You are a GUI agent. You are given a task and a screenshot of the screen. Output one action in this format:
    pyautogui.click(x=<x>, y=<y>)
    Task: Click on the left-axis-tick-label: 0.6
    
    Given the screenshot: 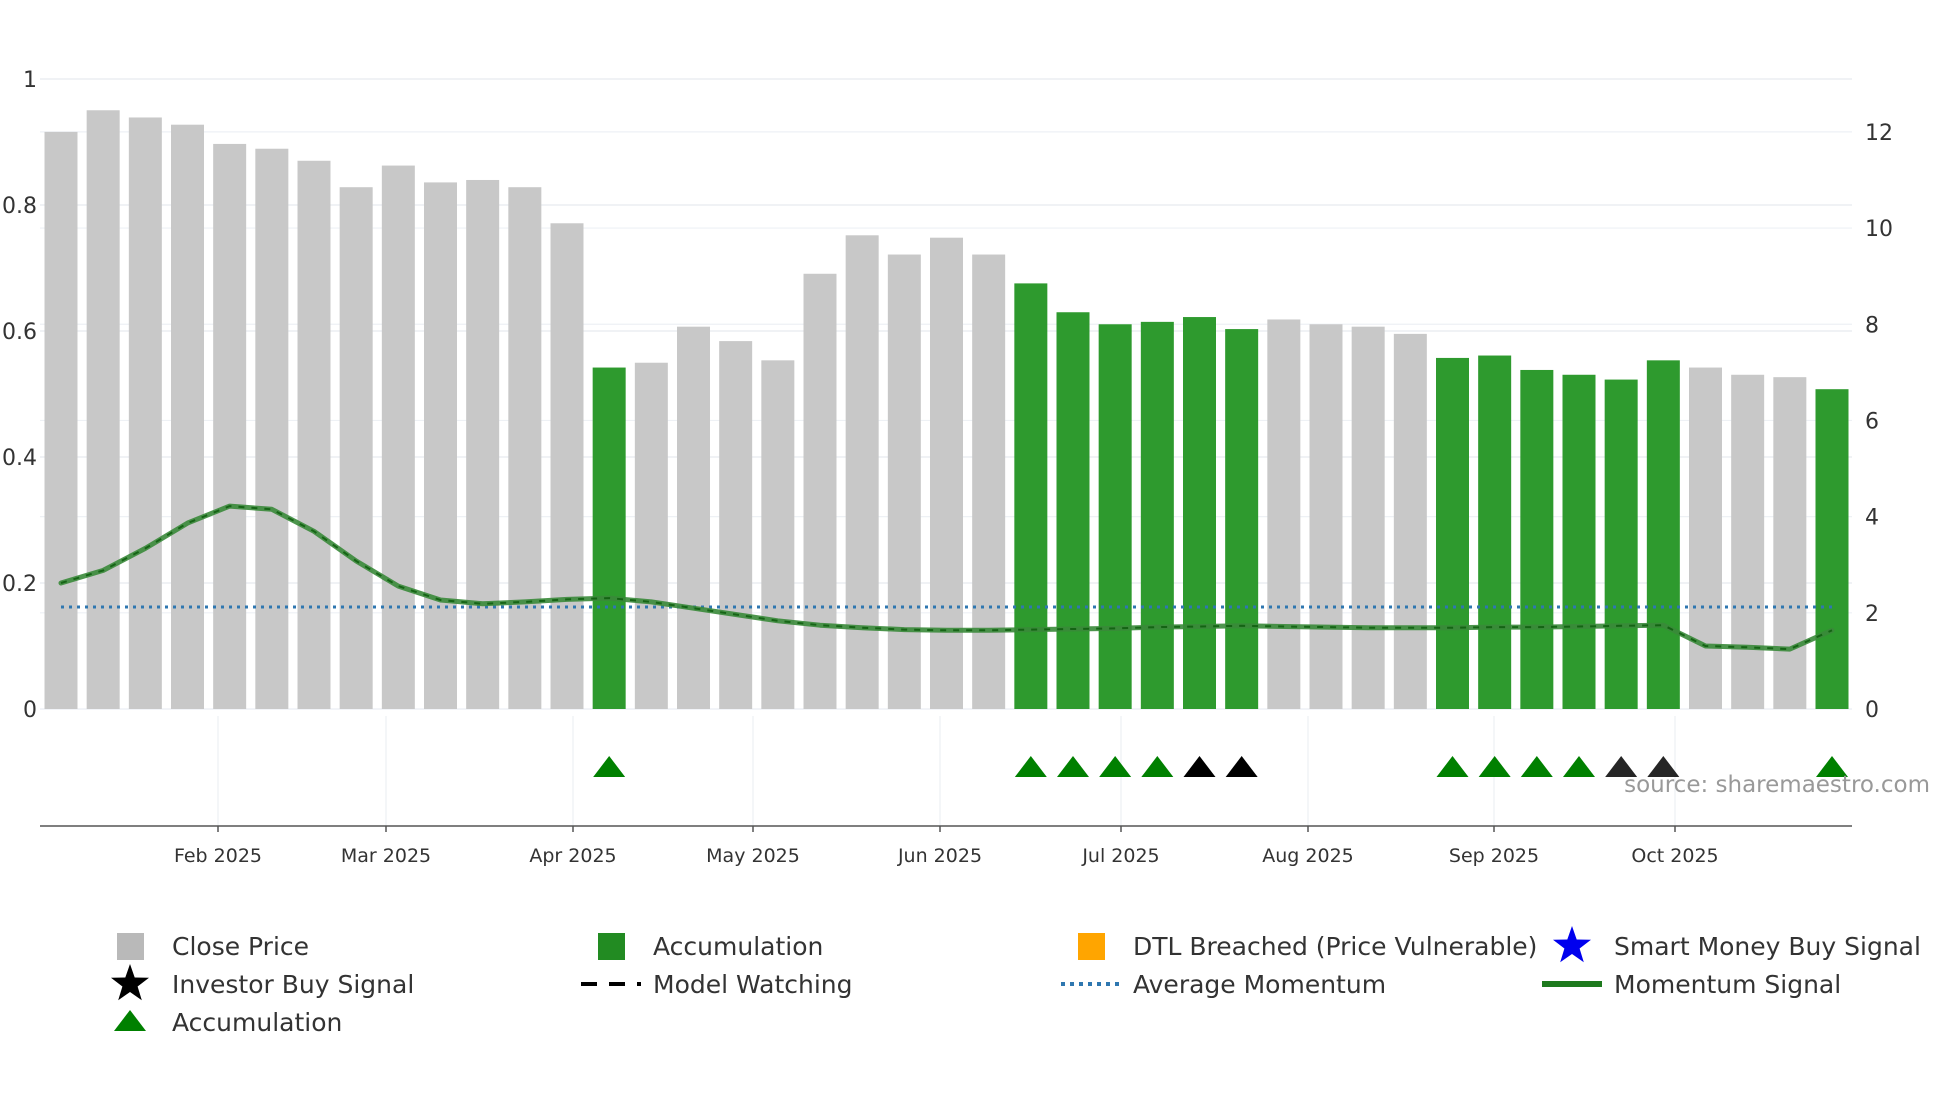 What is the action you would take?
    pyautogui.click(x=19, y=332)
    